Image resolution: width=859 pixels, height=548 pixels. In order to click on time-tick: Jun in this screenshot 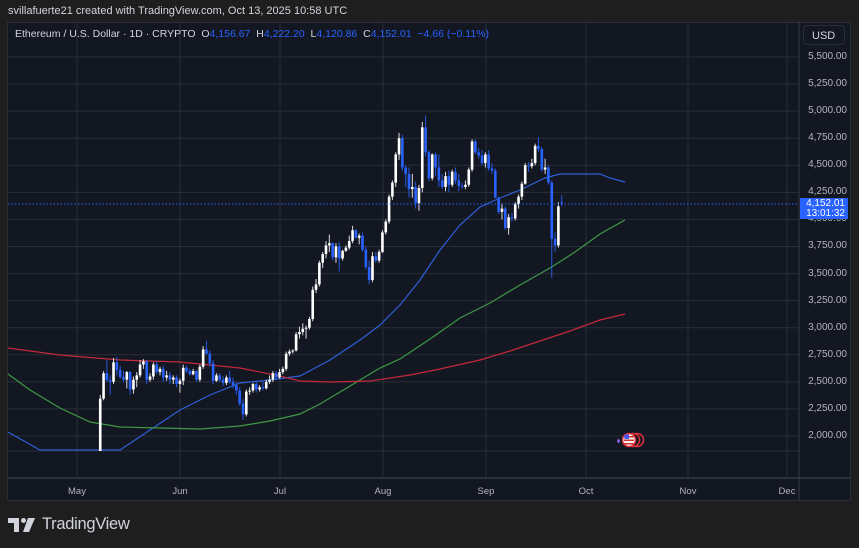, I will do `click(180, 491)`.